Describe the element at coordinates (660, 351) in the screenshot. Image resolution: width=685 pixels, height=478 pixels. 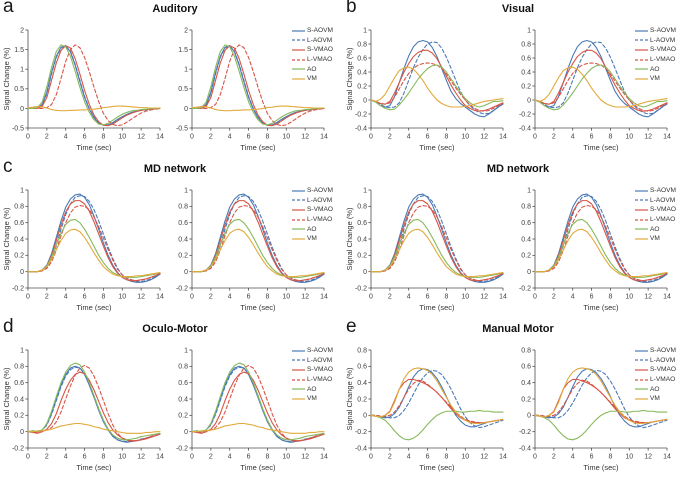
I see `legend-entry-s-aovm: S-AOVM` at that location.